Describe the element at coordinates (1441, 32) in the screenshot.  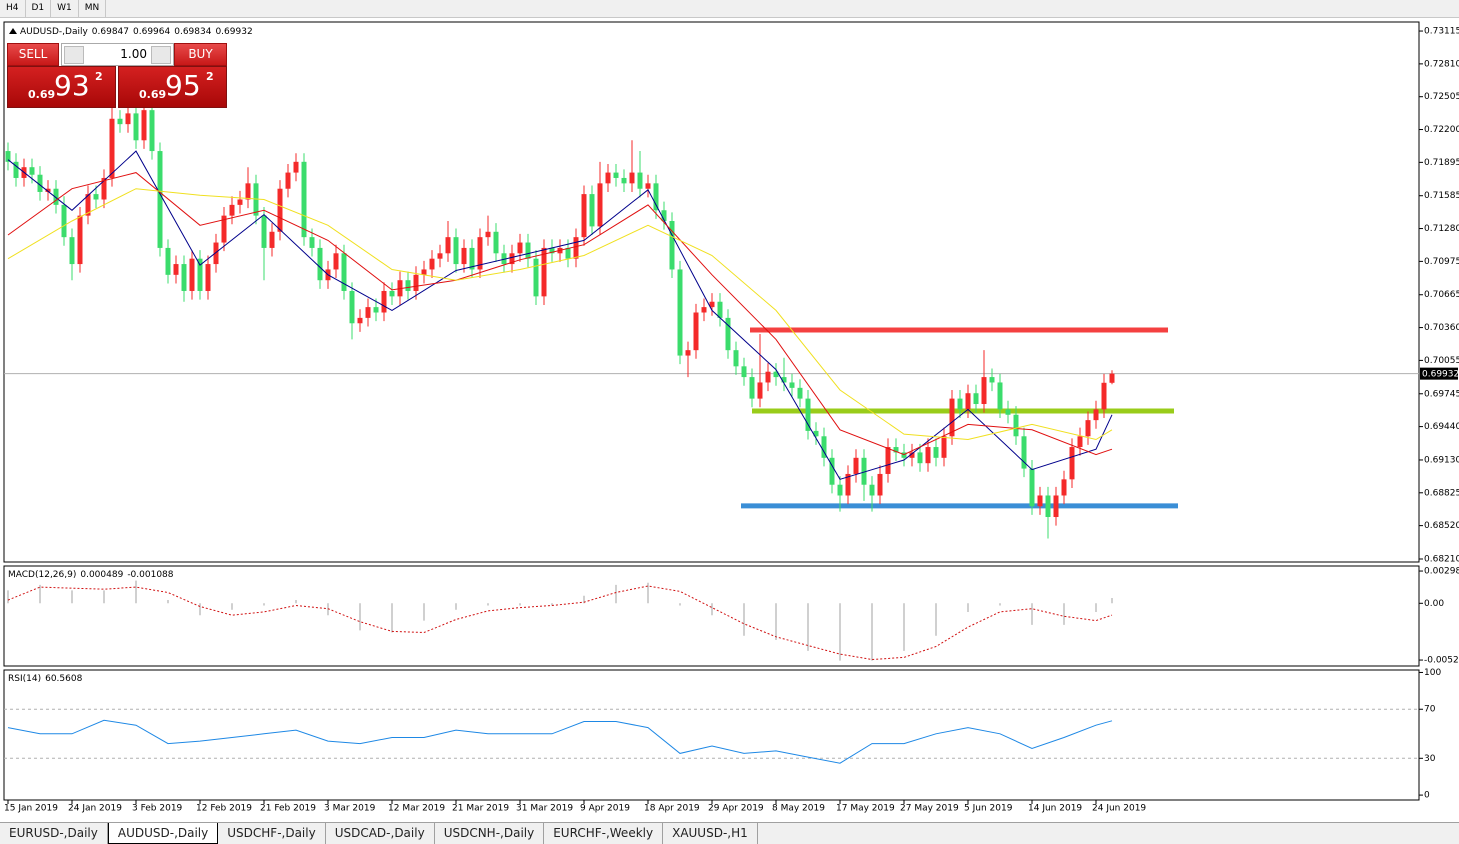
I see `y-tick-label: 0.73115` at that location.